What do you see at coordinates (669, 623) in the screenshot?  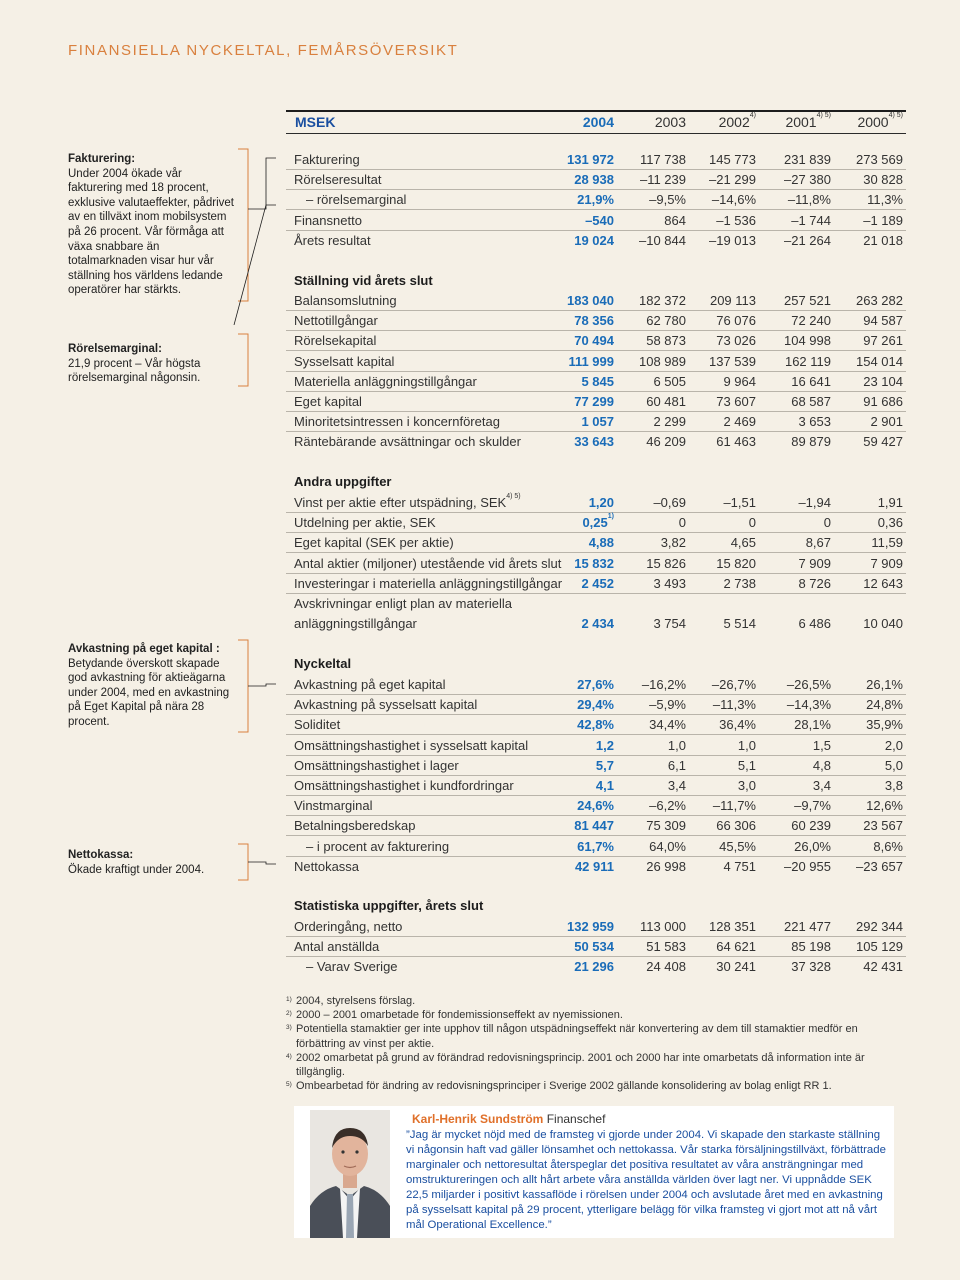 I see `value-cell: 3 754` at bounding box center [669, 623].